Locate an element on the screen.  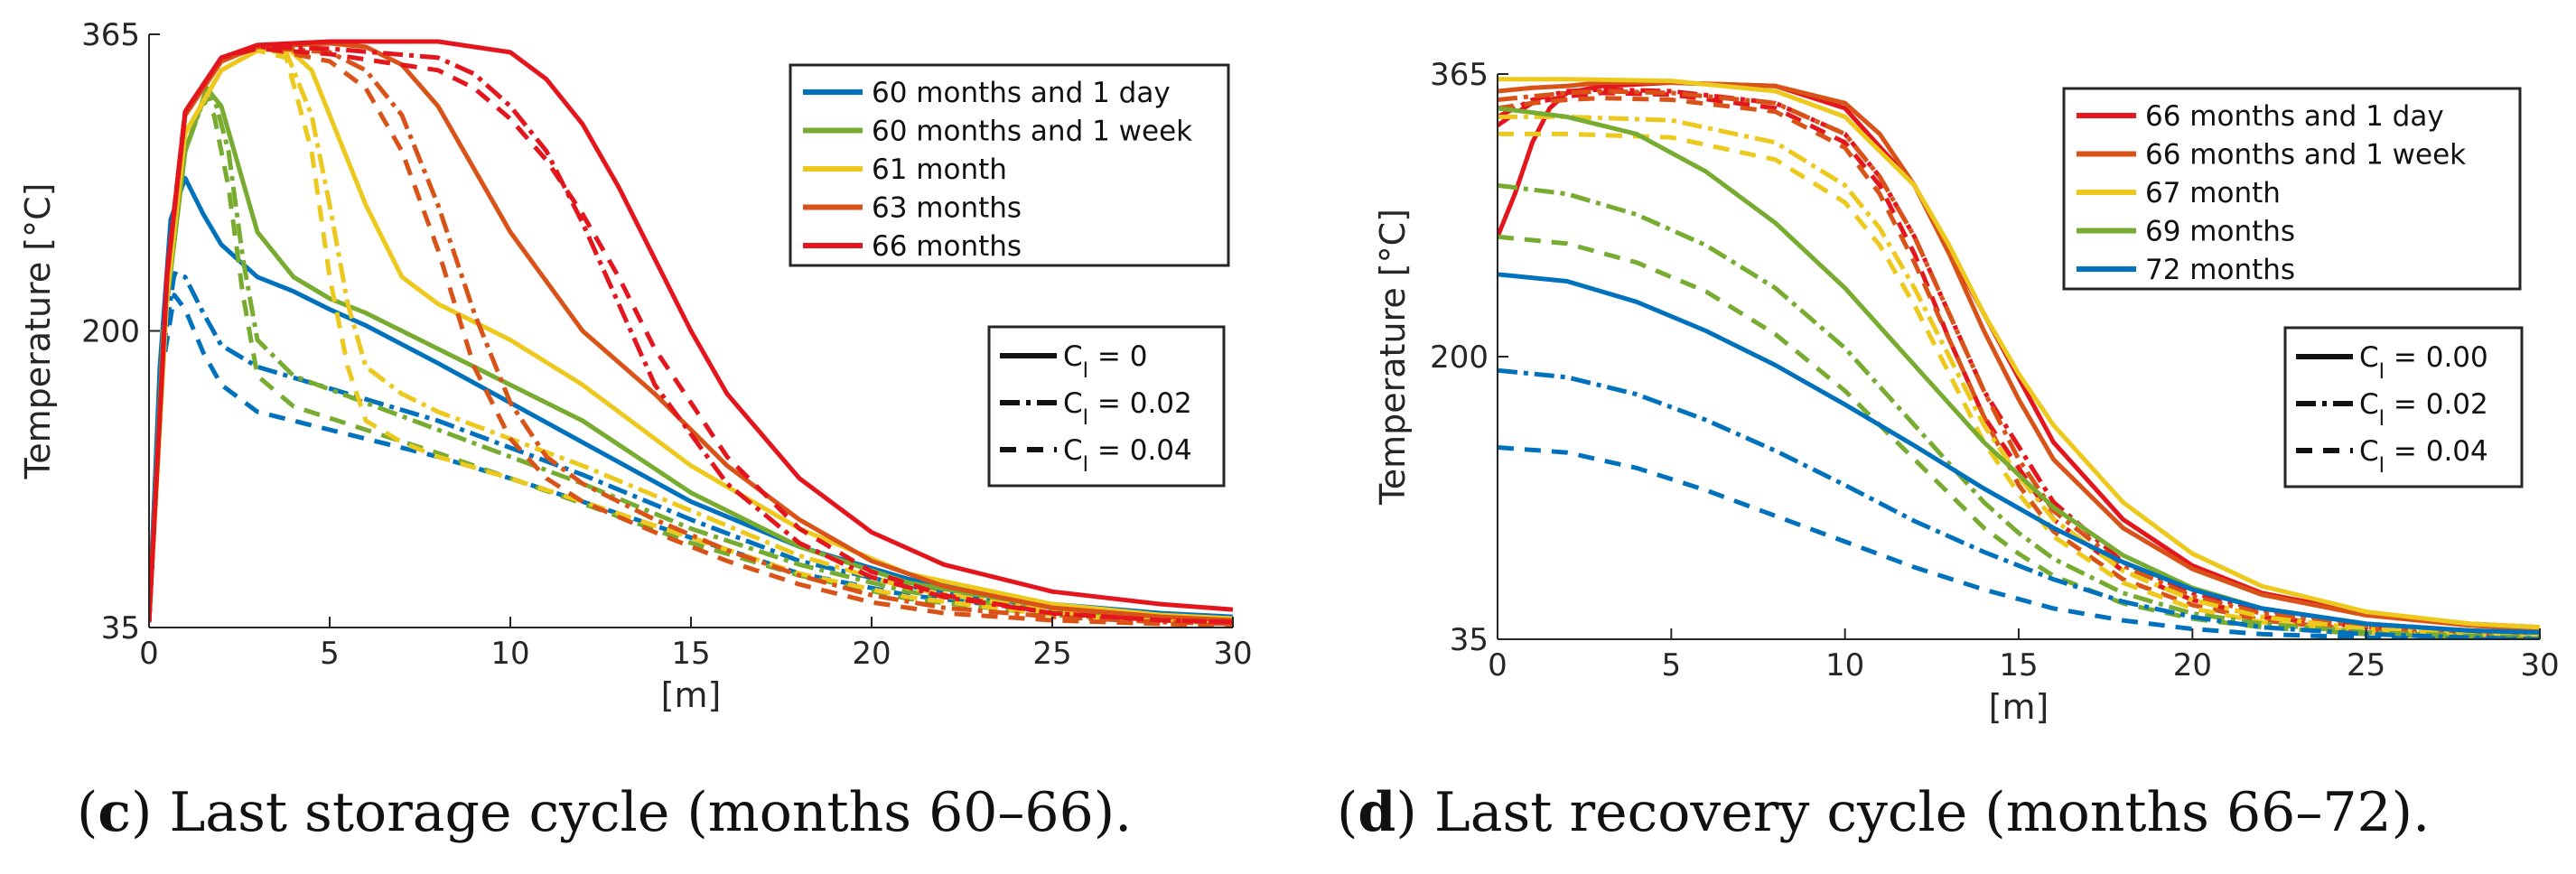
legend-label-d-4: 72 months is located at coordinates (2220, 270).